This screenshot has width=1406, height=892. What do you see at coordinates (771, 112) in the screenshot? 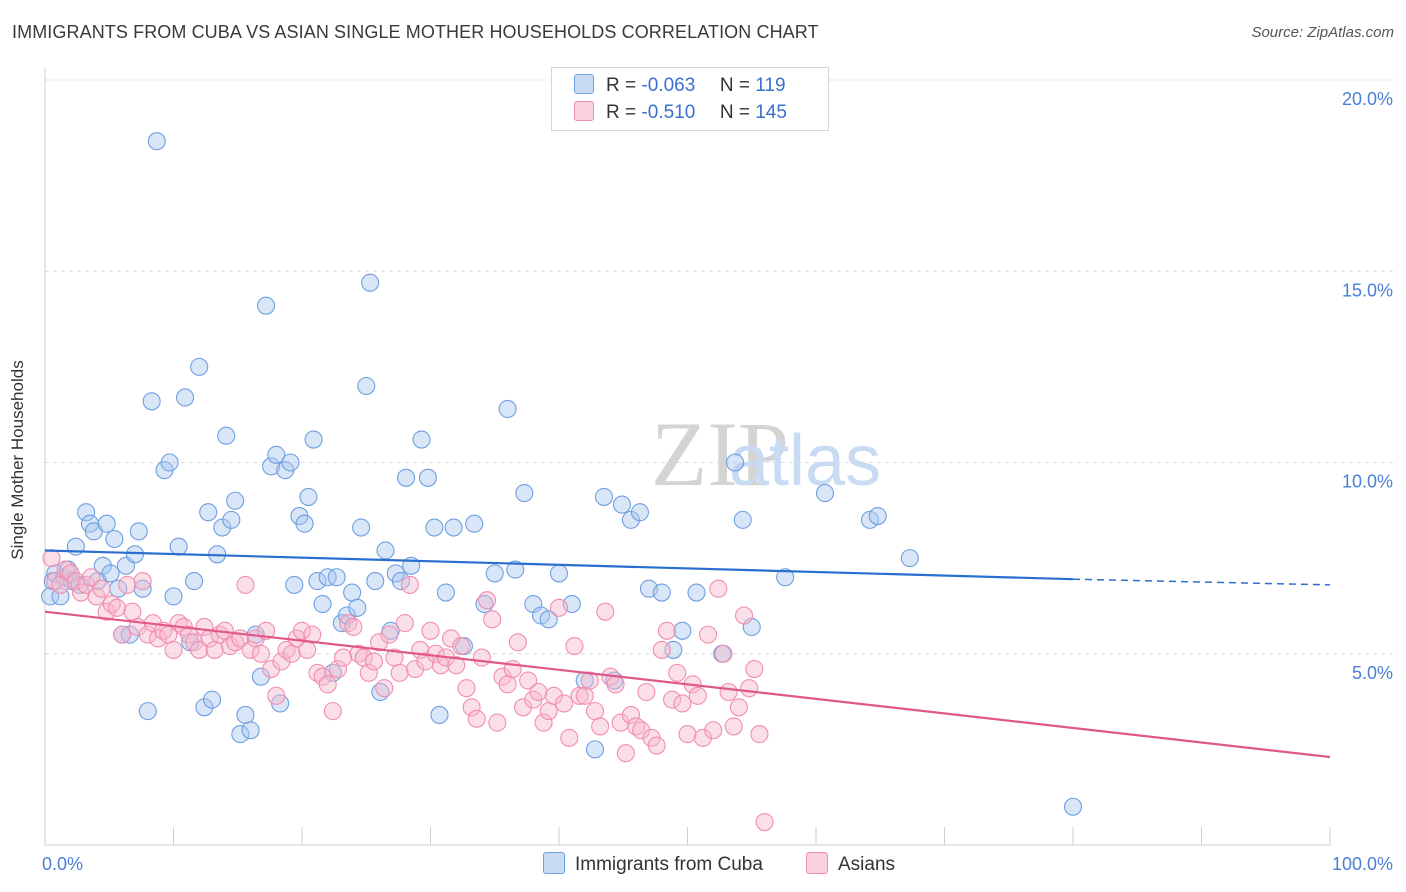
I see `legend-n-value: 145` at bounding box center [771, 112].